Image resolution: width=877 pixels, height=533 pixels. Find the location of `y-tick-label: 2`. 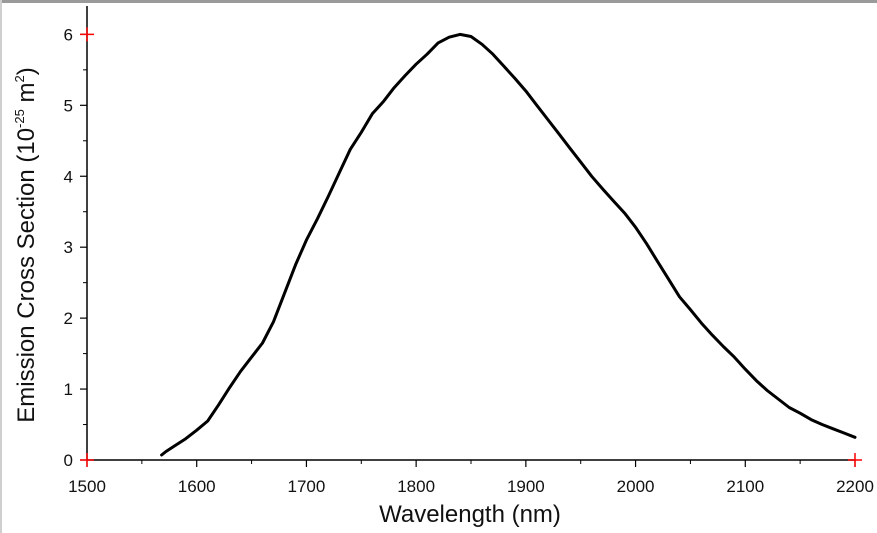

y-tick-label: 2 is located at coordinates (68, 318).